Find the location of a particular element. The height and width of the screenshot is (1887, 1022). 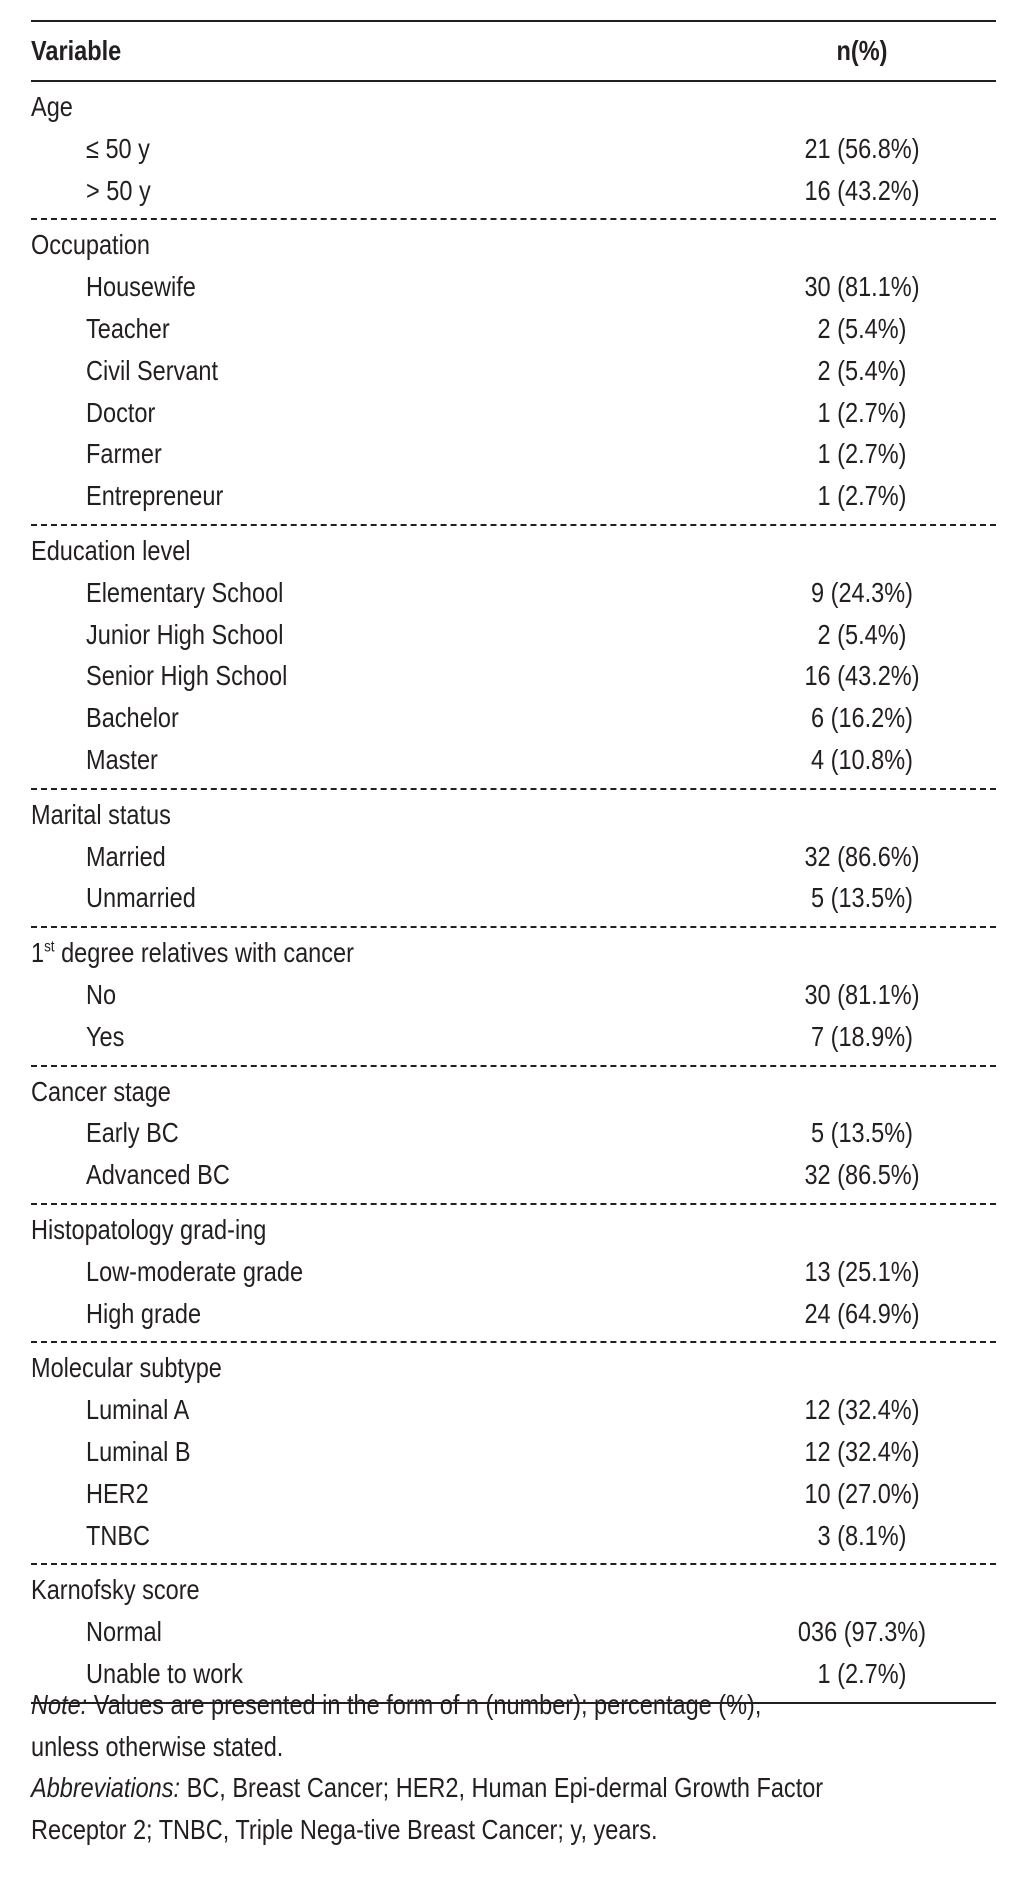

table-row: Teacher 2 (5.4%) is located at coordinates (513, 329).